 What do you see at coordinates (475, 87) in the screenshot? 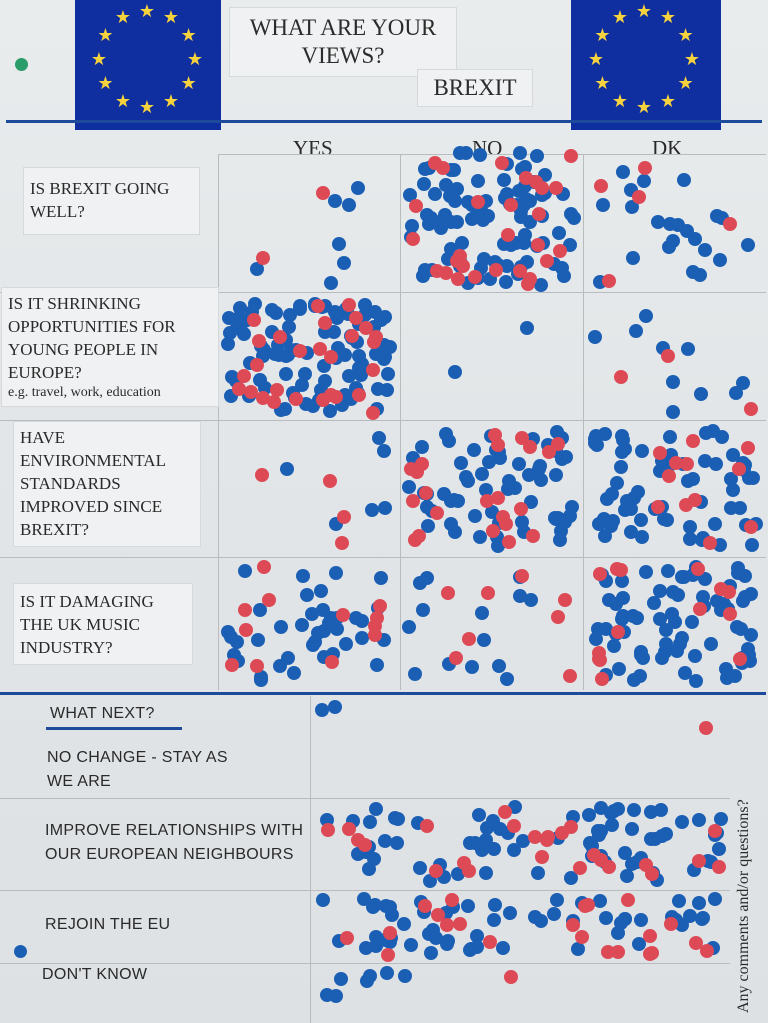
I see `subtitle: BREXIT` at bounding box center [475, 87].